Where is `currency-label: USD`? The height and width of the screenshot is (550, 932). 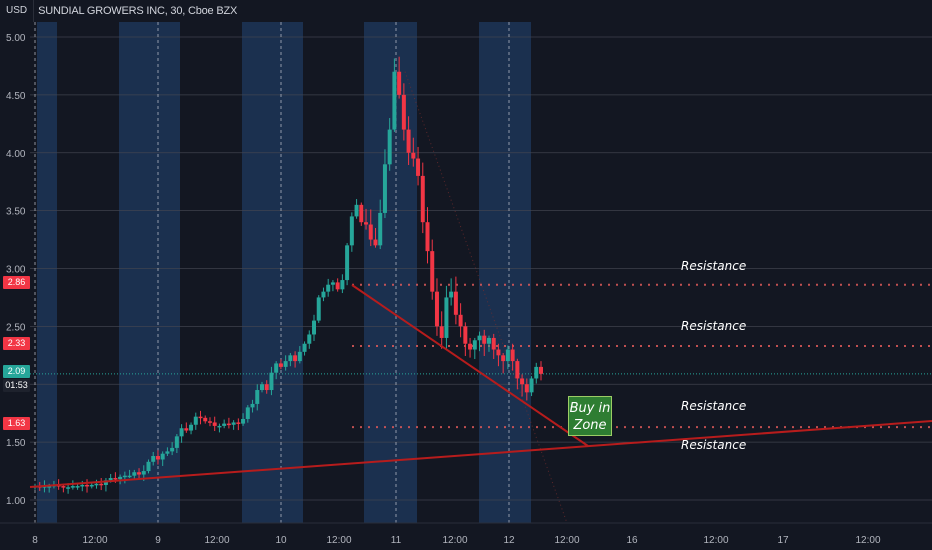 currency-label: USD is located at coordinates (17, 11).